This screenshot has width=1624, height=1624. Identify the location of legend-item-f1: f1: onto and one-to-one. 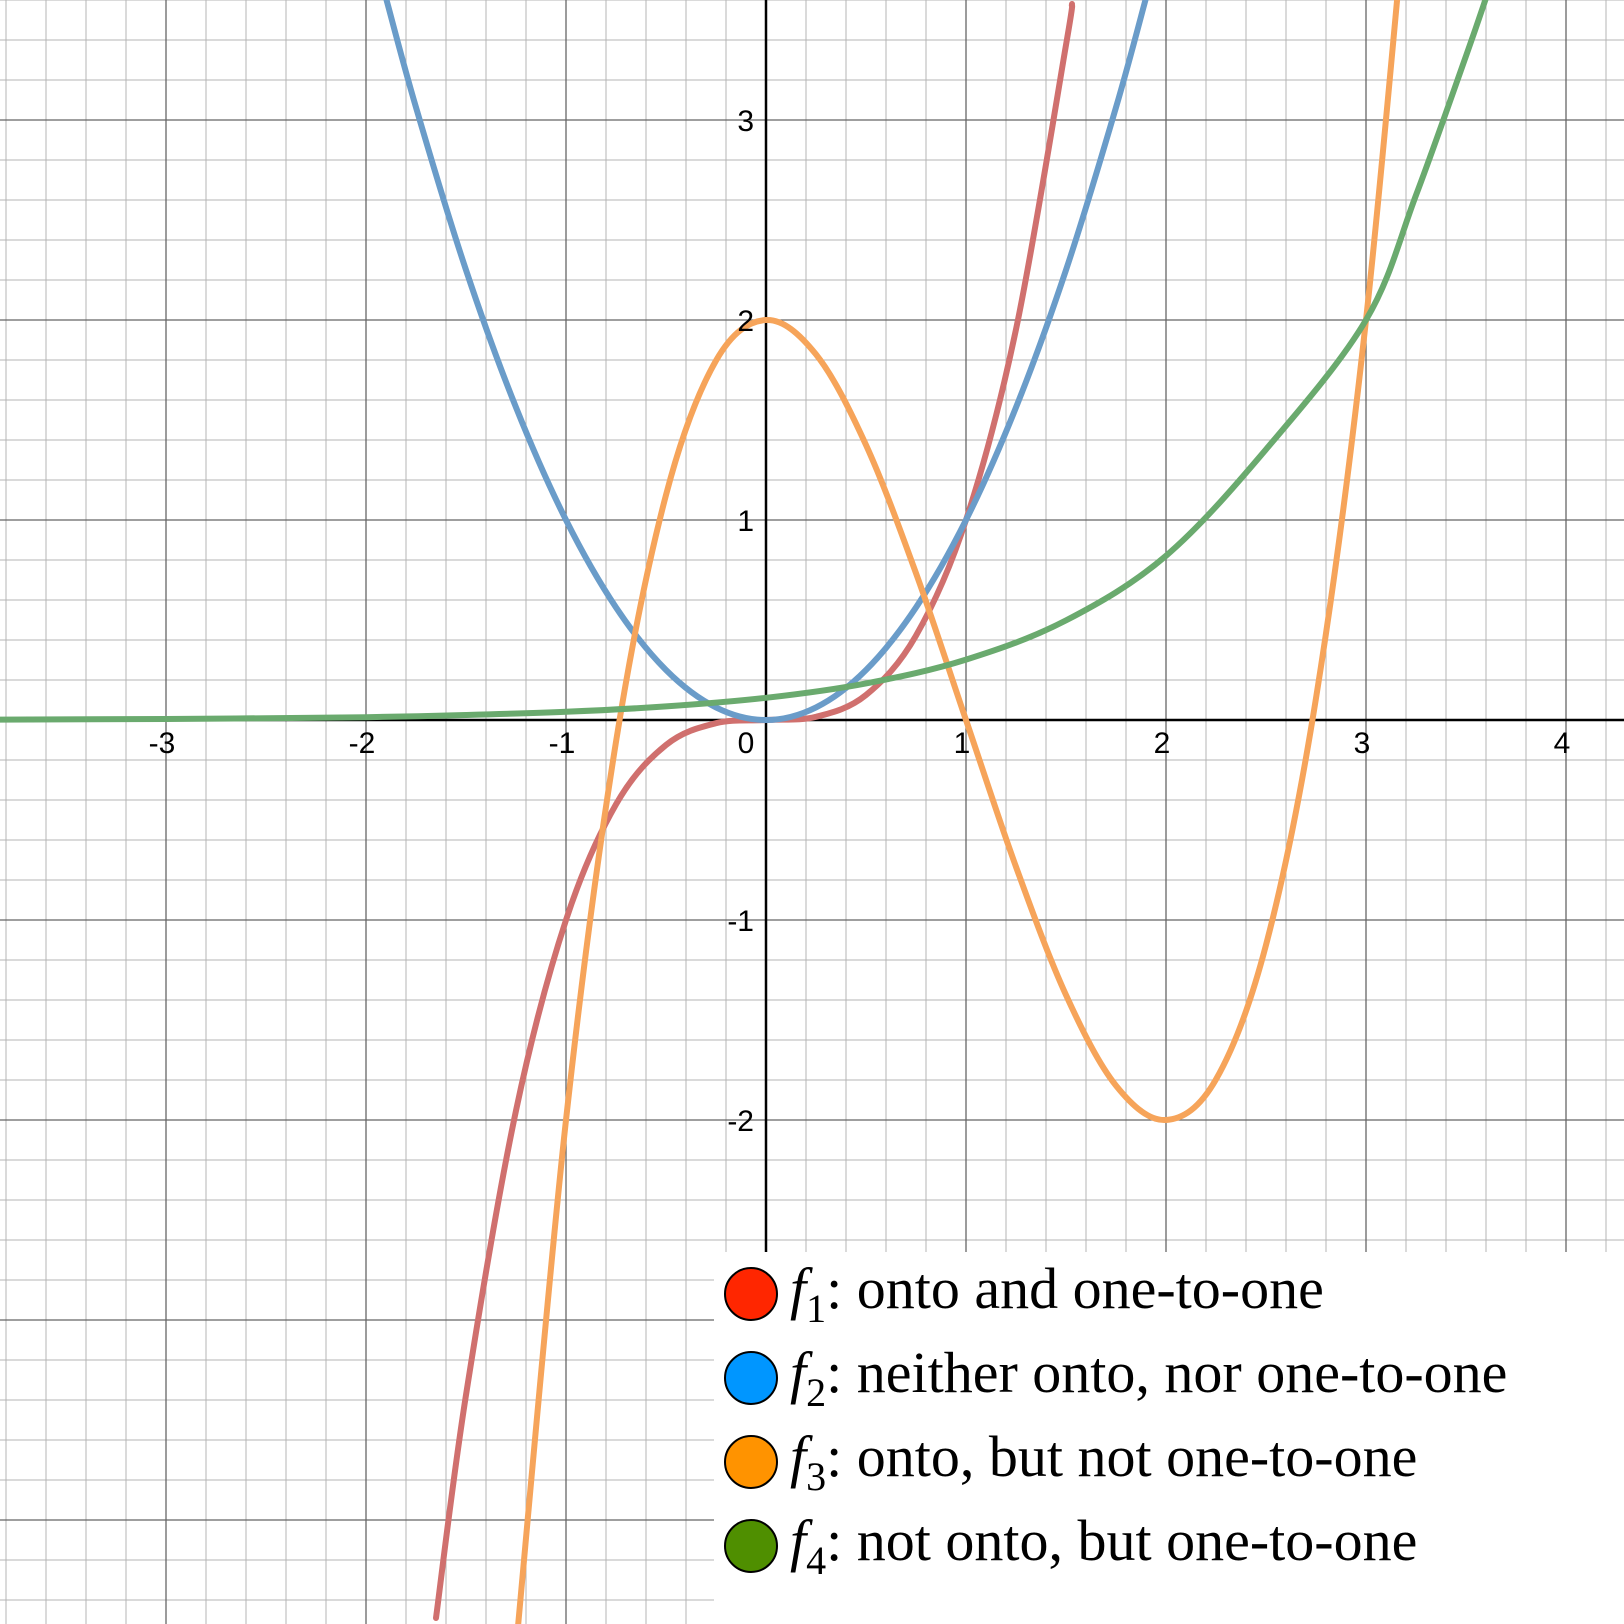
(1024, 1294).